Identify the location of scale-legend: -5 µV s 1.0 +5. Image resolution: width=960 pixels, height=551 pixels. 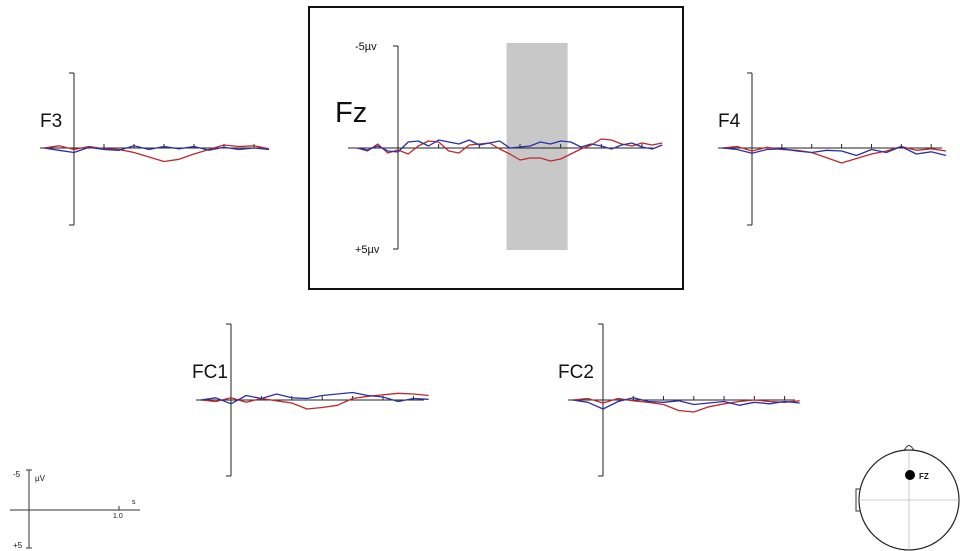
(75, 509).